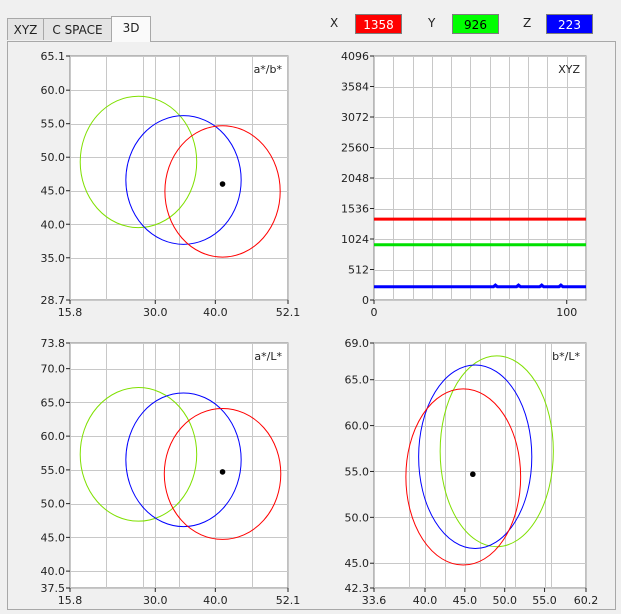  I want to click on x-tick-label: 33.6, so click(374, 600).